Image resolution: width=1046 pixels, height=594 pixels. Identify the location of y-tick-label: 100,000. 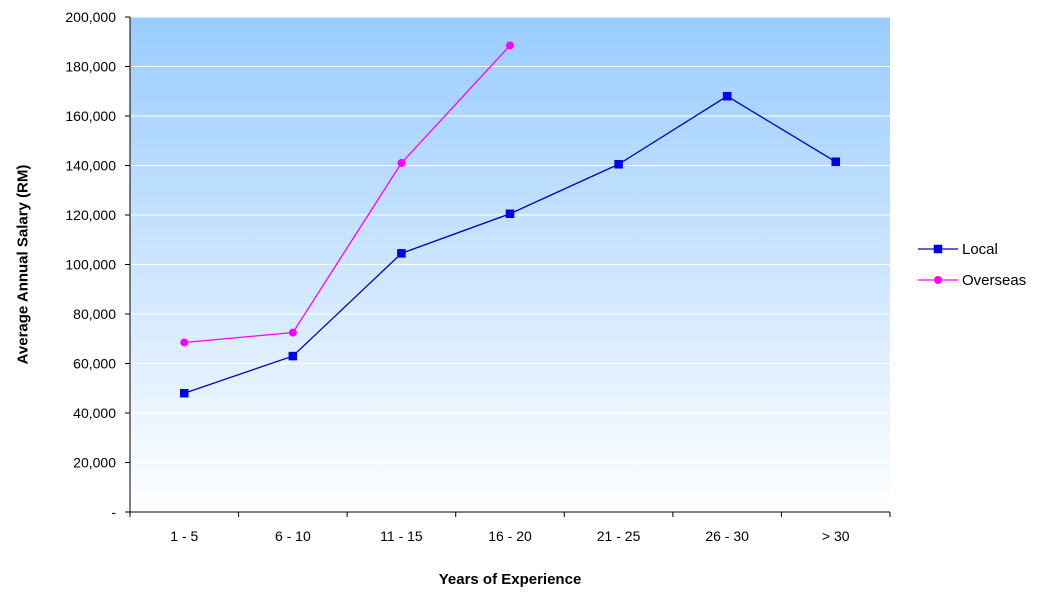
(90, 265).